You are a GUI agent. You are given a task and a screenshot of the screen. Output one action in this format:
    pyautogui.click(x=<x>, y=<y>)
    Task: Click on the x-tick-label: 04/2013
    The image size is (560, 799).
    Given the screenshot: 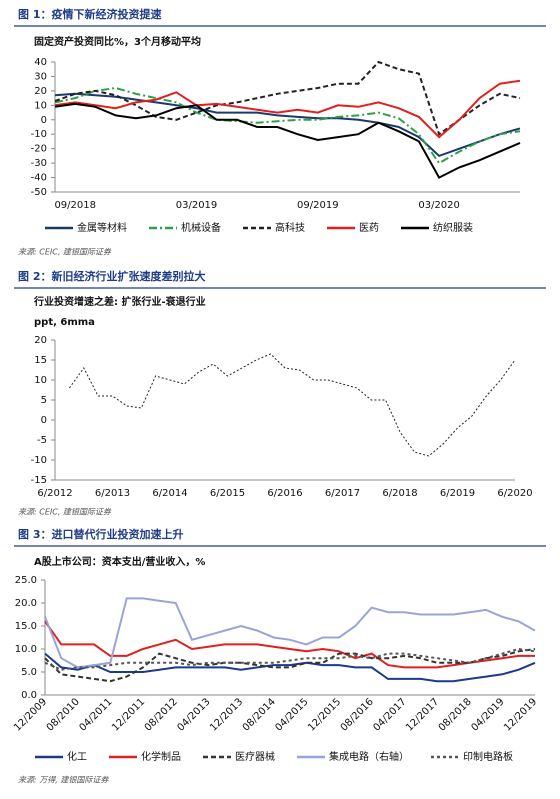 What is the action you would take?
    pyautogui.click(x=193, y=714)
    